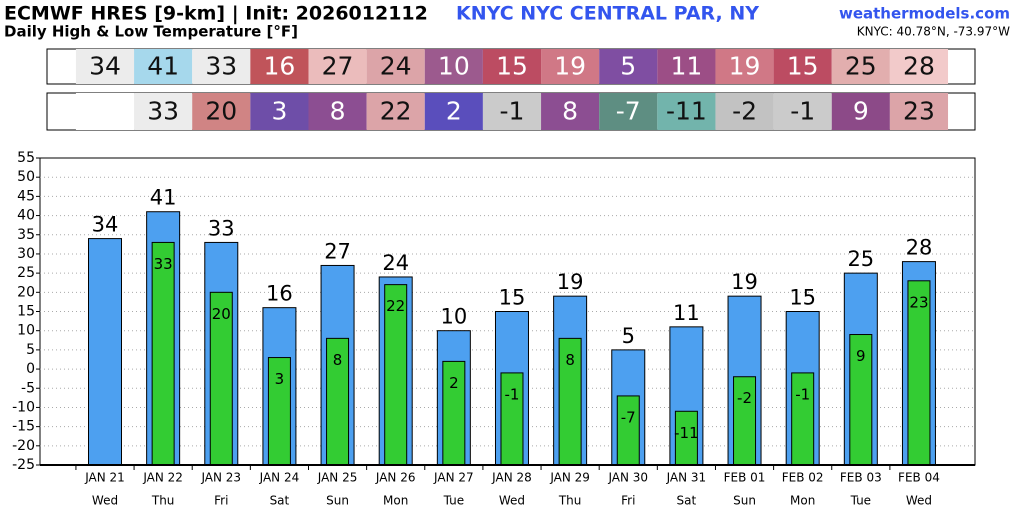 Image resolution: width=1024 pixels, height=512 pixels. I want to click on cell-label: 15, so click(803, 66).